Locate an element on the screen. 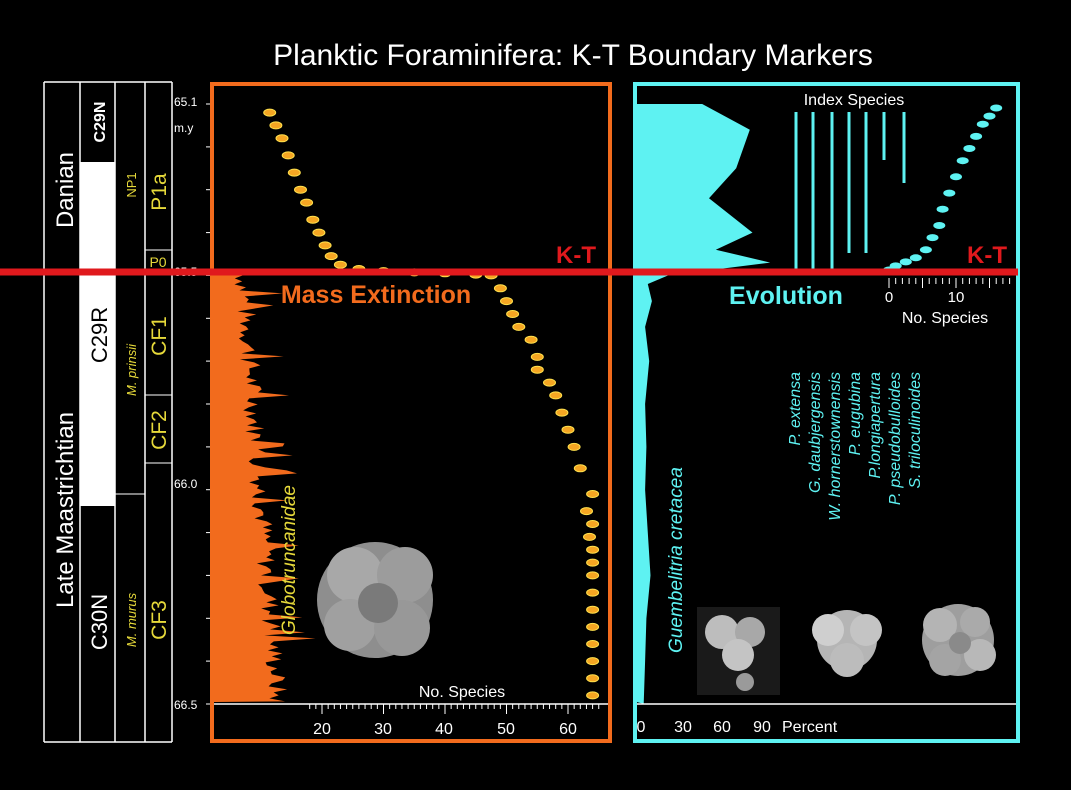 The width and height of the screenshot is (1071, 790). c29r-band is located at coordinates (97, 334).